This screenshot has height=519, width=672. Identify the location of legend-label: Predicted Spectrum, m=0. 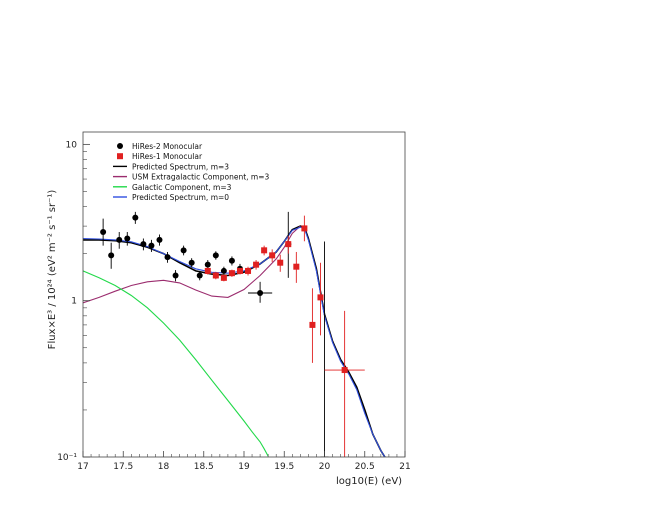
(180, 197).